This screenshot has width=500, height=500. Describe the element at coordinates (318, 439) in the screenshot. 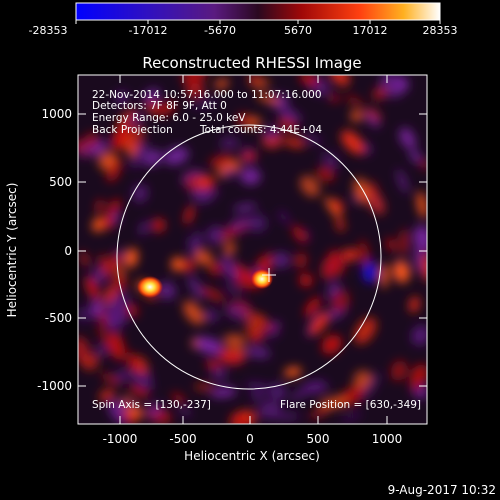

I see `x-tick-label: 500` at that location.